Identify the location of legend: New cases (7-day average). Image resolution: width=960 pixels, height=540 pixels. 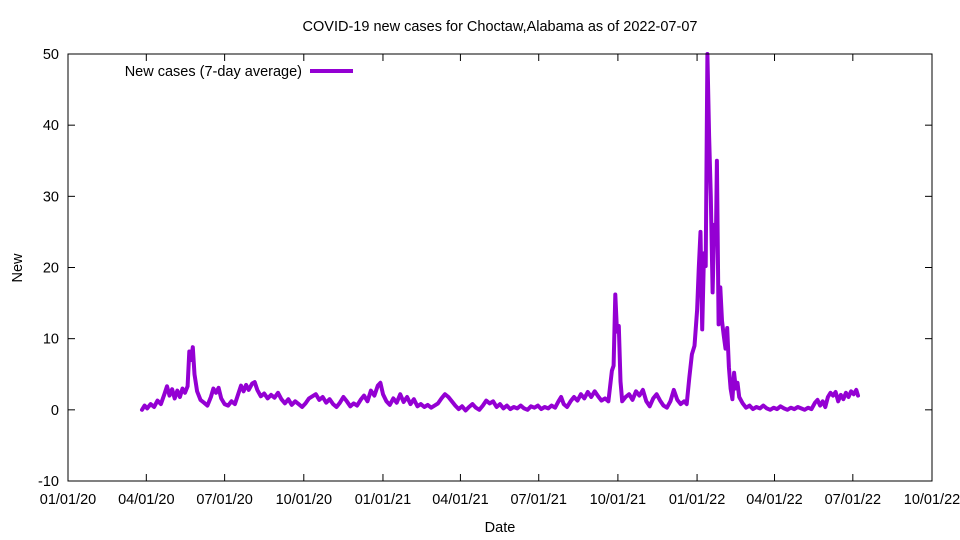
(239, 72).